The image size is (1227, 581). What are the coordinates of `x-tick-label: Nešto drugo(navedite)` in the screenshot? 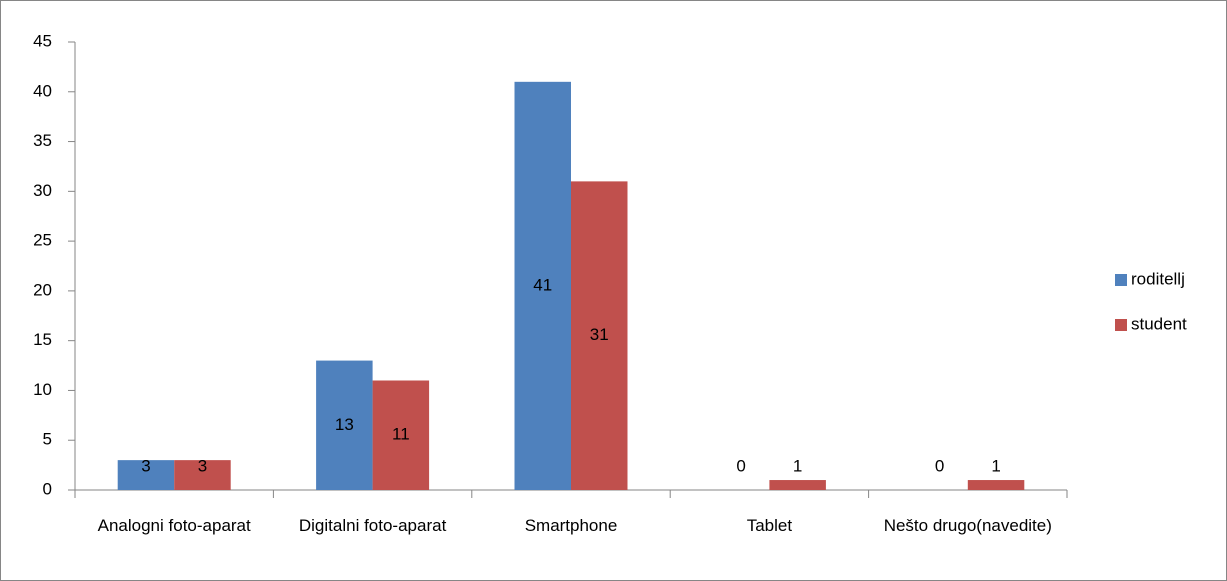 It's located at (967, 525).